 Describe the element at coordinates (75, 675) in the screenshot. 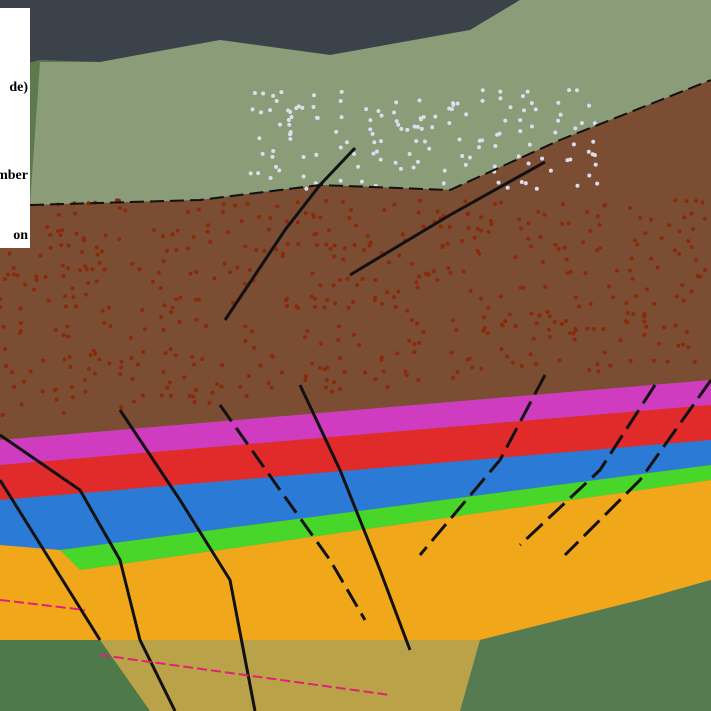

I see `lowland-sw` at that location.